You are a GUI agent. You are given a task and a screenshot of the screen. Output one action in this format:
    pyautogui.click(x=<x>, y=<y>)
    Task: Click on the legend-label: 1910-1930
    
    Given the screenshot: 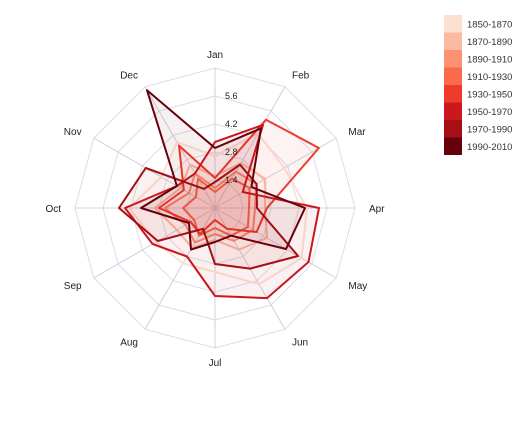 What is the action you would take?
    pyautogui.click(x=489, y=77)
    